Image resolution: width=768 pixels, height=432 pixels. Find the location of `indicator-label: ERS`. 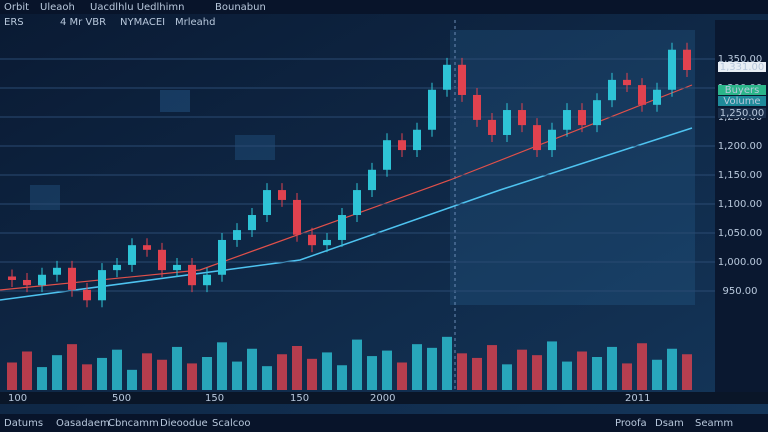

indicator-label: ERS is located at coordinates (14, 22).